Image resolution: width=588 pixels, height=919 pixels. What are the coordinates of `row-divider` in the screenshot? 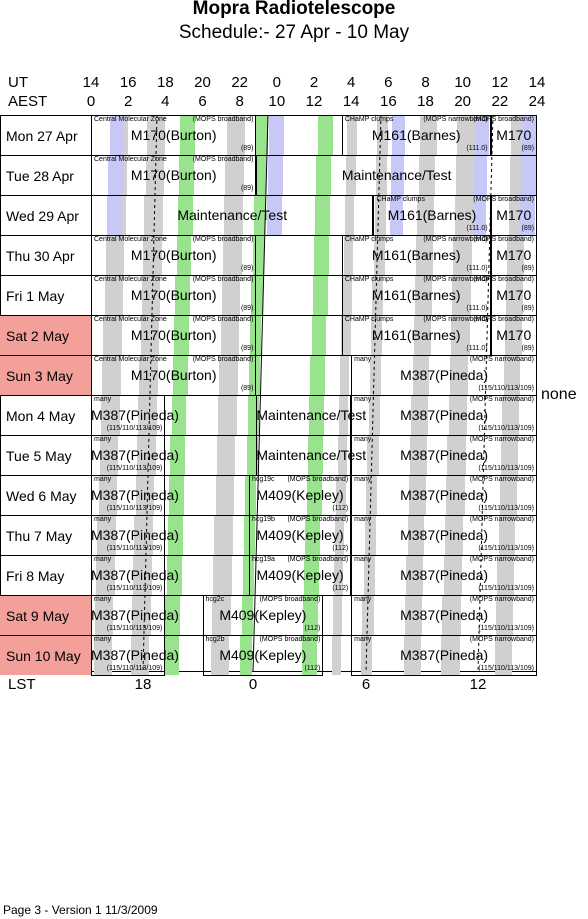 It's located at (268, 355).